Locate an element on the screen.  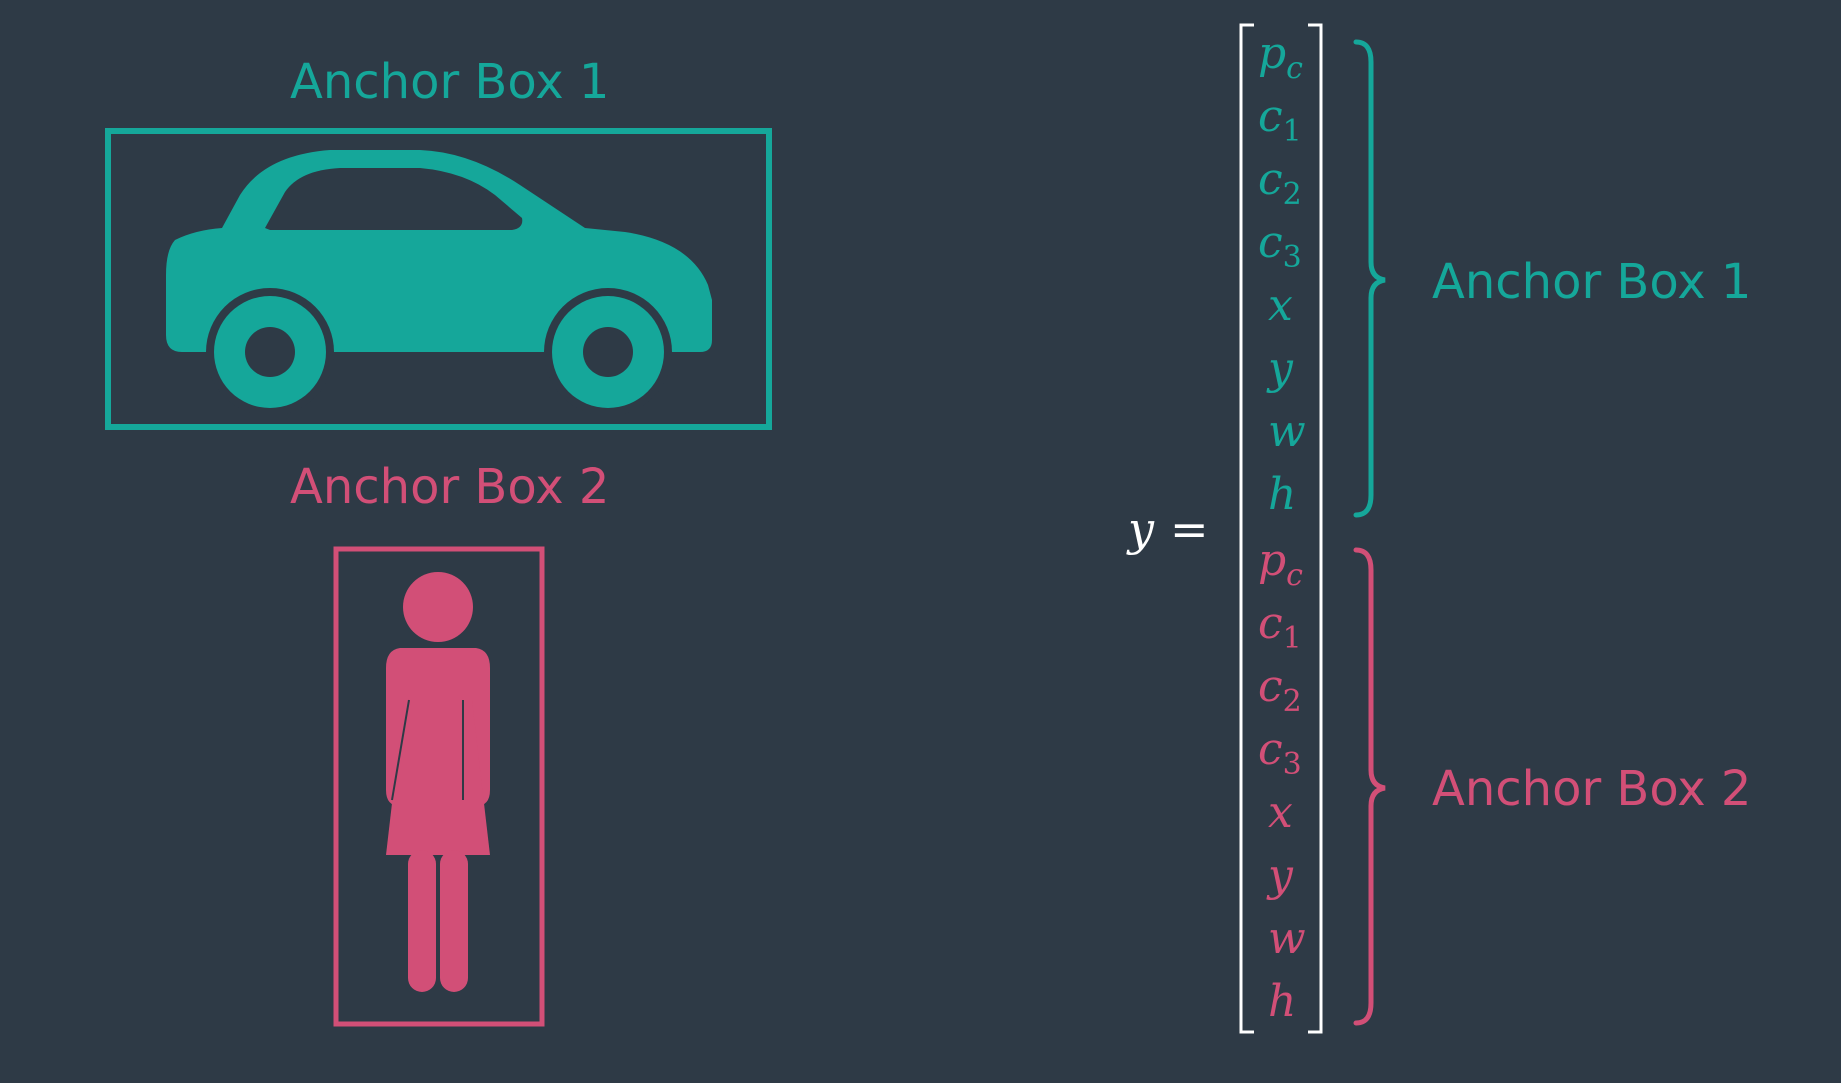
vector-entry-group1-1: c1 is located at coordinates (1280, 120).